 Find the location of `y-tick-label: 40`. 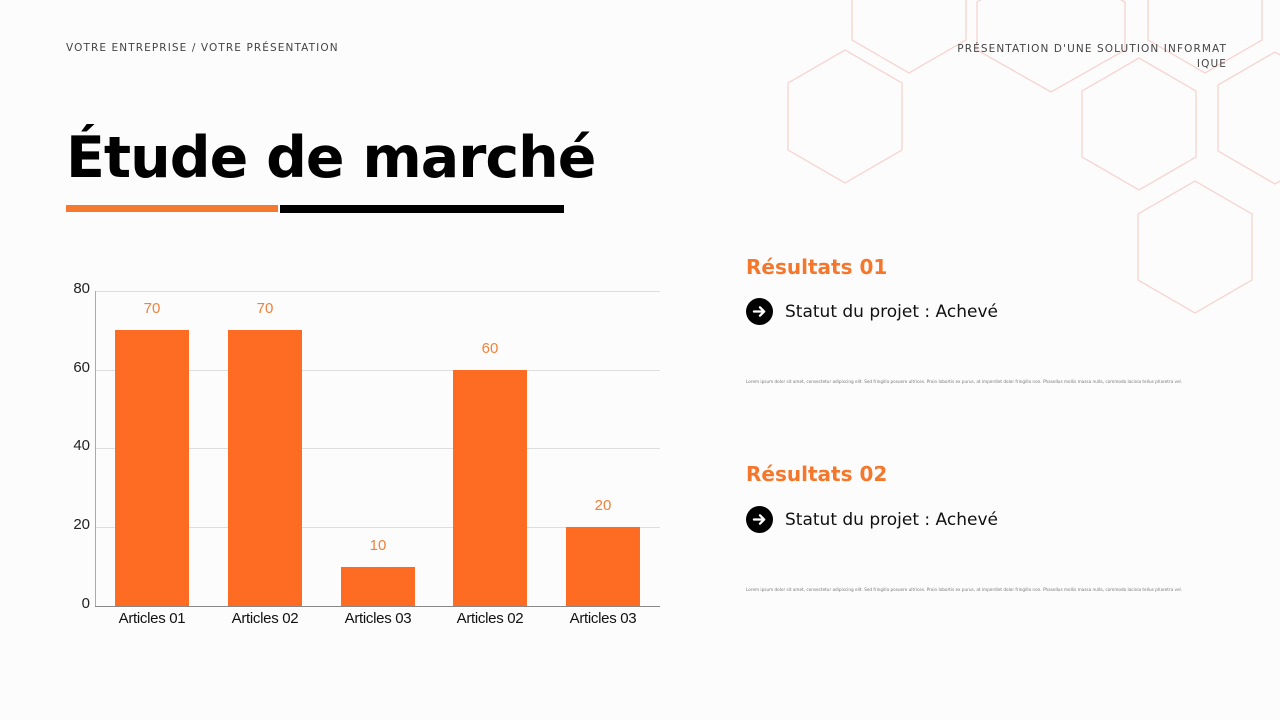

y-tick-label: 40 is located at coordinates (81, 445).